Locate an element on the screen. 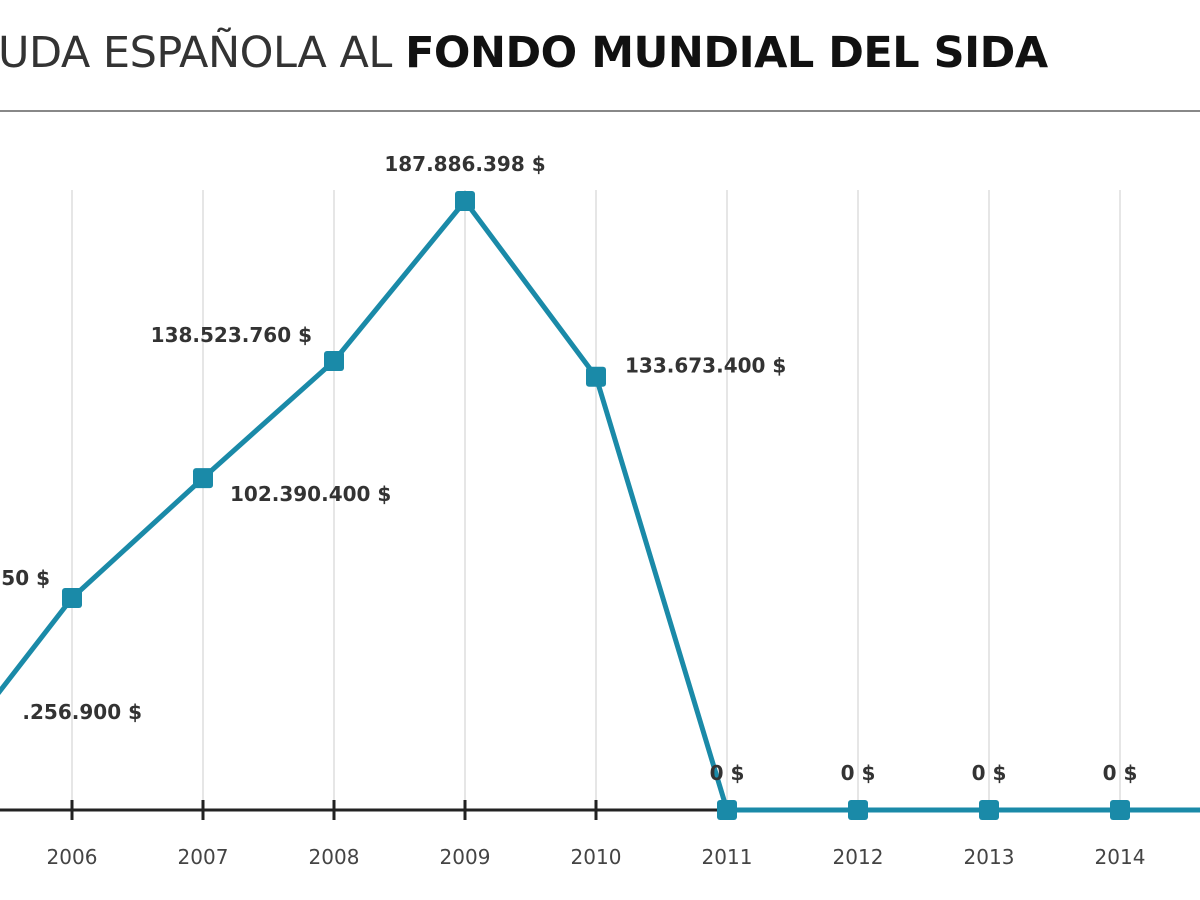  data-label: 133.673.400 $ is located at coordinates (705, 366).